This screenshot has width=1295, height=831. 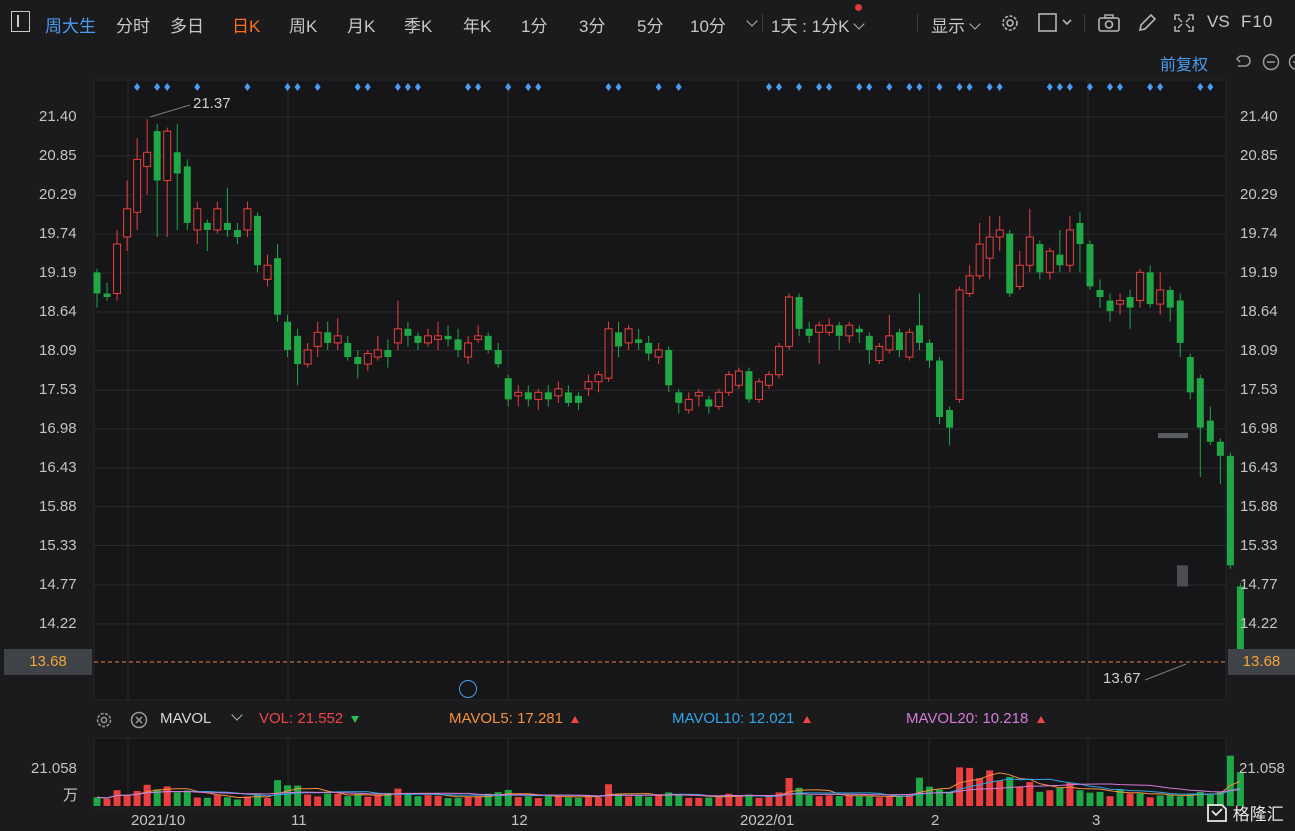 I want to click on vs-compare-button: VS, so click(x=1218, y=21).